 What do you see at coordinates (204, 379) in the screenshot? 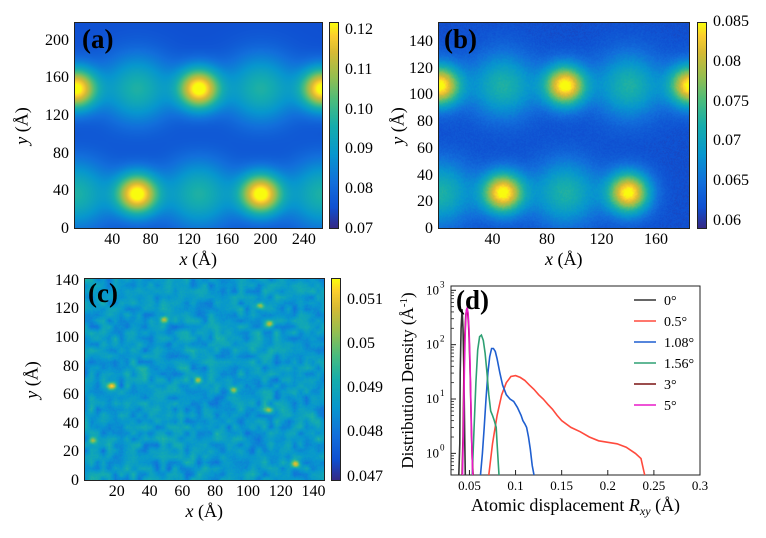
I see `heatmap-c` at bounding box center [204, 379].